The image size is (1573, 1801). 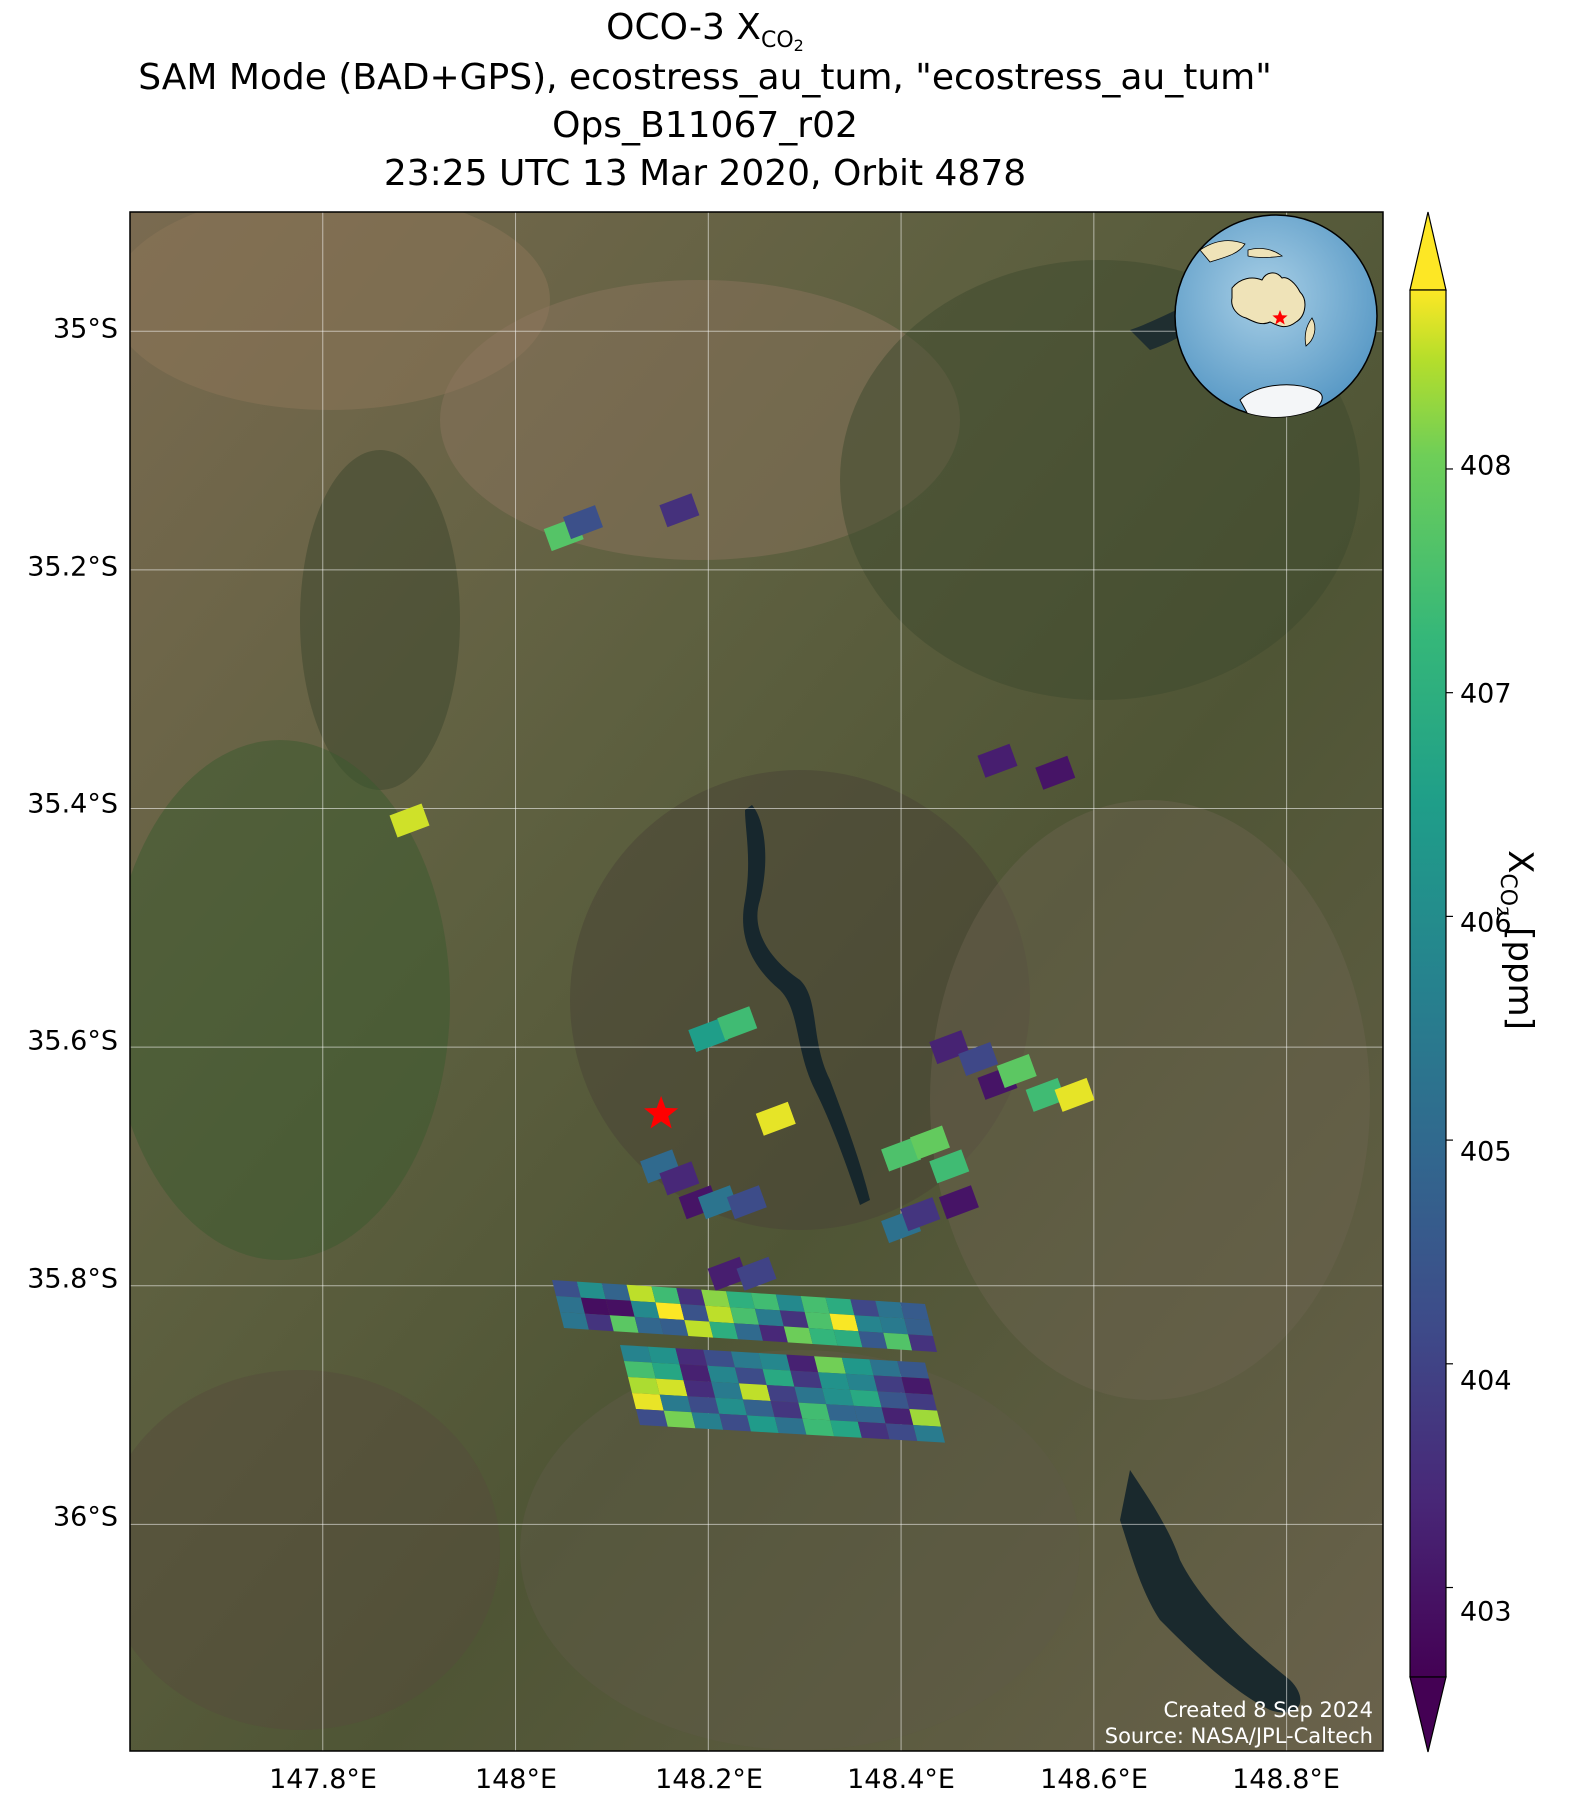 I want to click on globe-inset, so click(x=1276, y=316).